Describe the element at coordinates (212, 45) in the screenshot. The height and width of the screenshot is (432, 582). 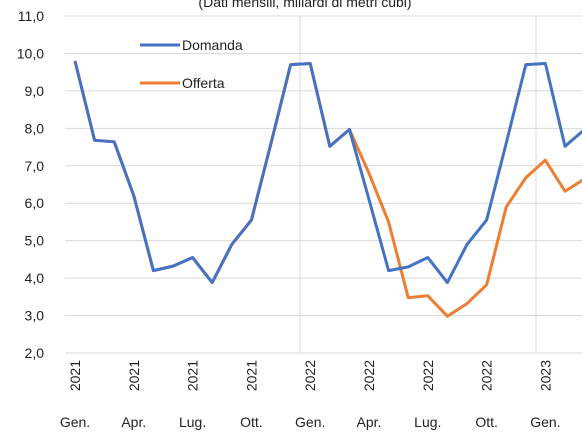
I see `legend-label: Domanda` at that location.